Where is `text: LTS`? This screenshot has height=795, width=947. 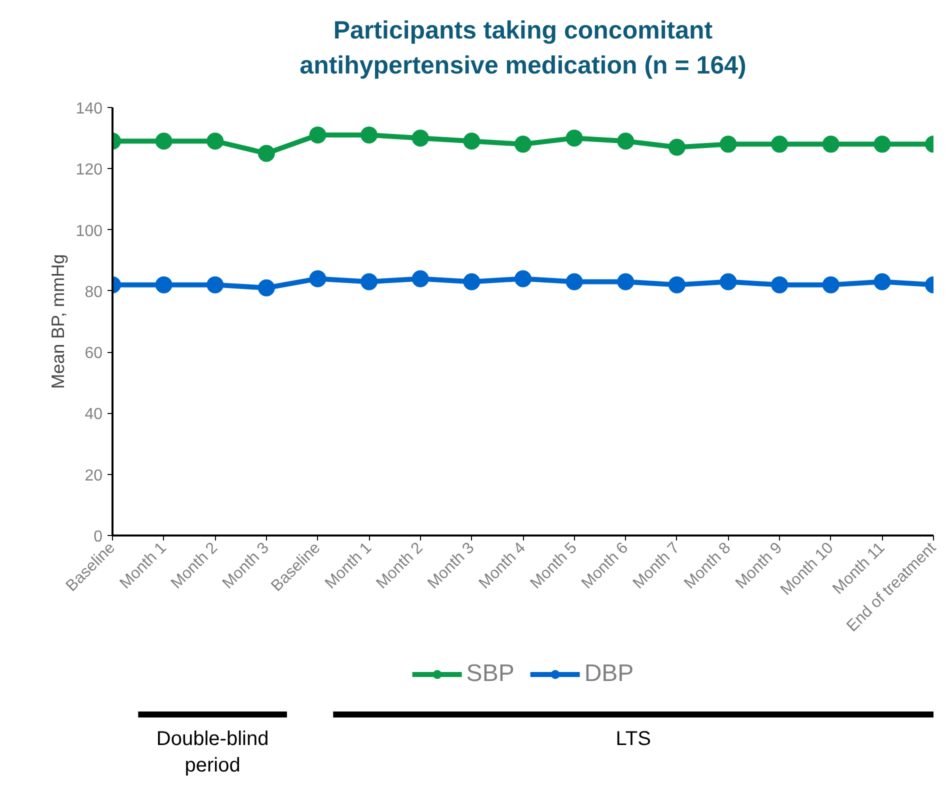 text: LTS is located at coordinates (633, 739).